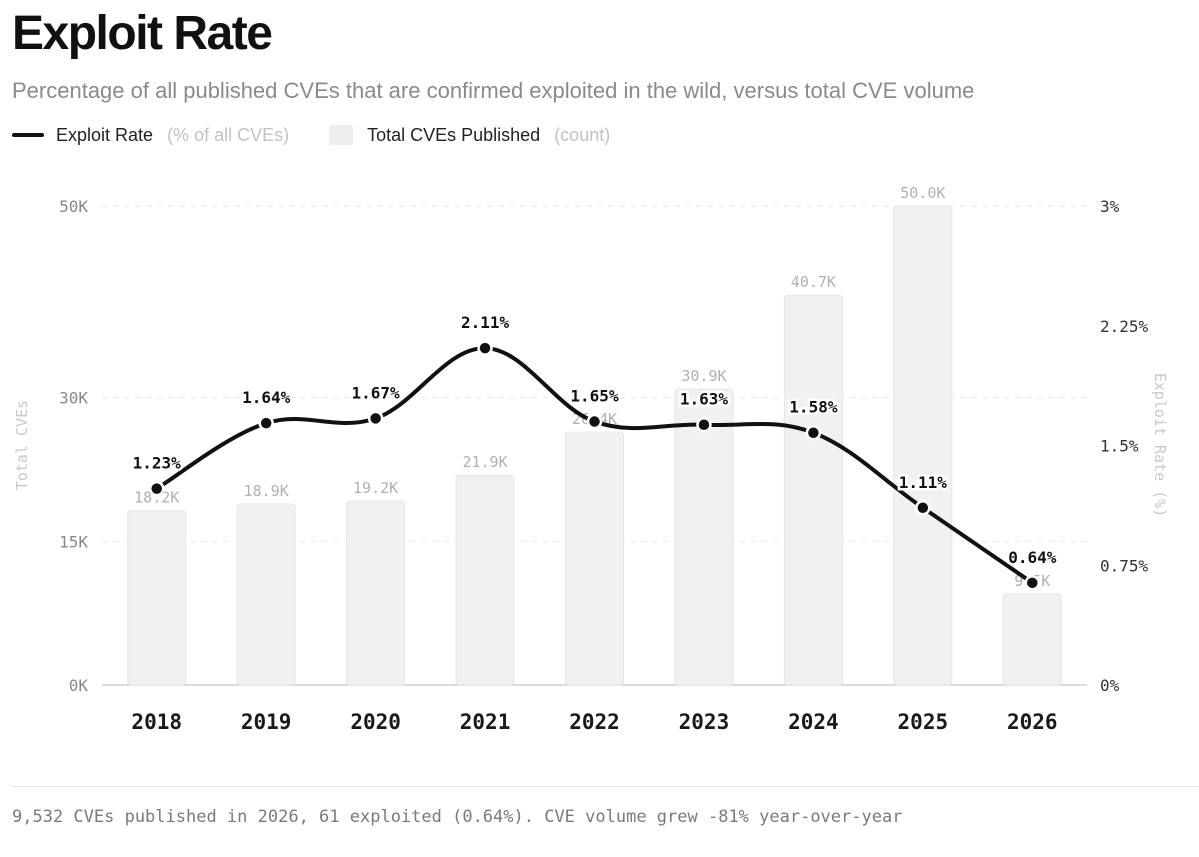 The height and width of the screenshot is (857, 1199). I want to click on exploit-rate-label: 2.11%, so click(485, 322).